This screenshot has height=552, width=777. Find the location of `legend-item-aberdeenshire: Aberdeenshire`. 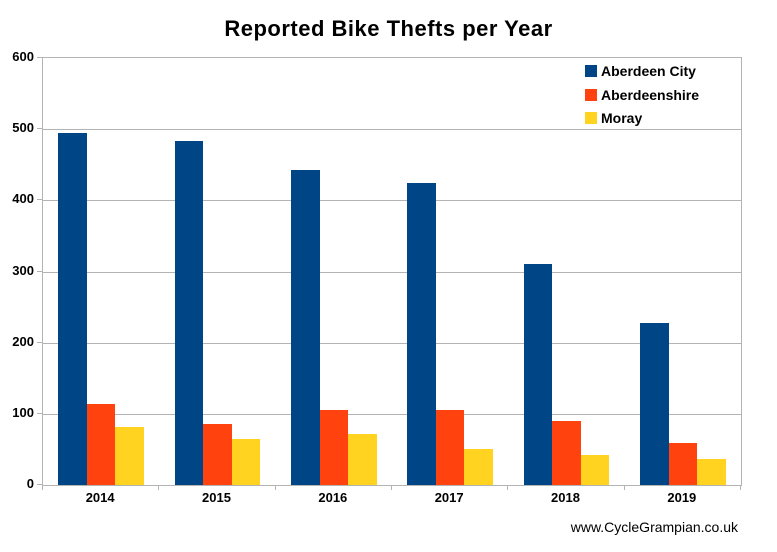

legend-item-aberdeenshire: Aberdeenshire is located at coordinates (642, 94).